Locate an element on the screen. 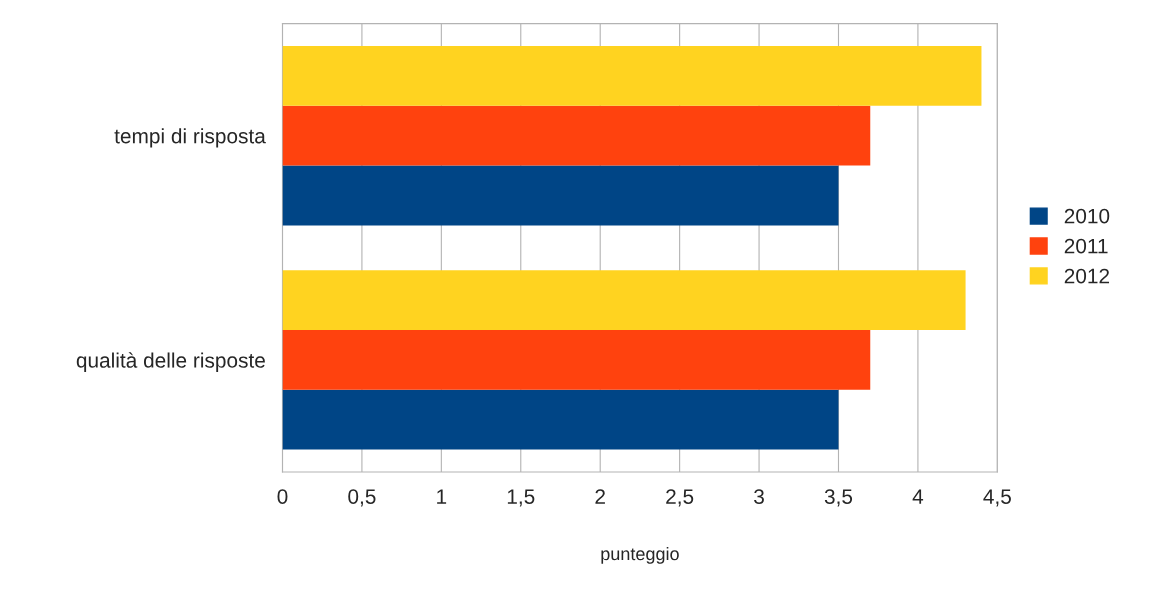 This screenshot has height=590, width=1153. x-tick-label: 2 is located at coordinates (600, 496).